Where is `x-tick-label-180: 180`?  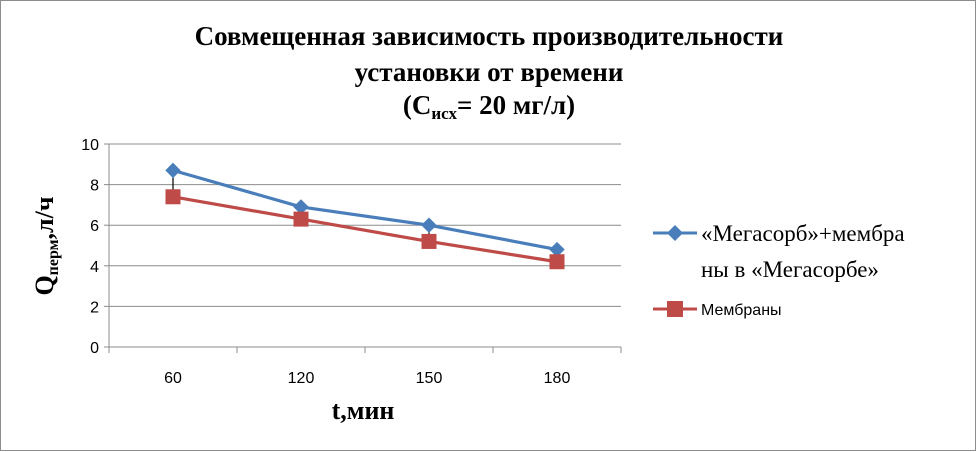
x-tick-label-180: 180 is located at coordinates (557, 378).